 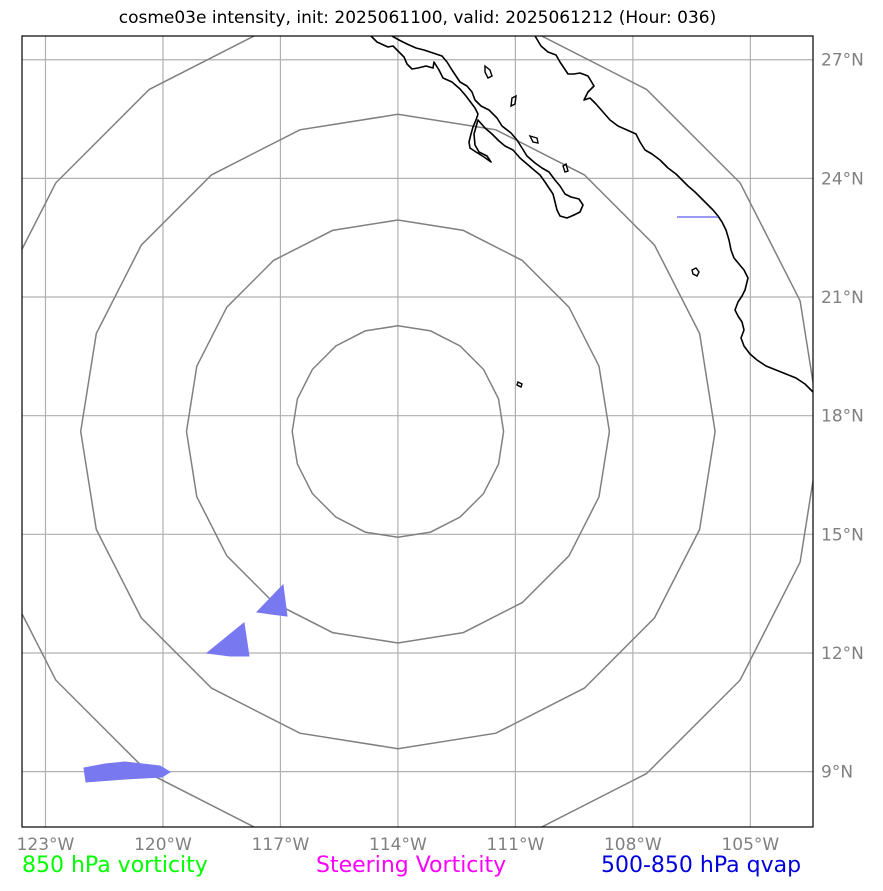 I want to click on legend-qvap: 500-850 hPa qvap, so click(x=701, y=865).